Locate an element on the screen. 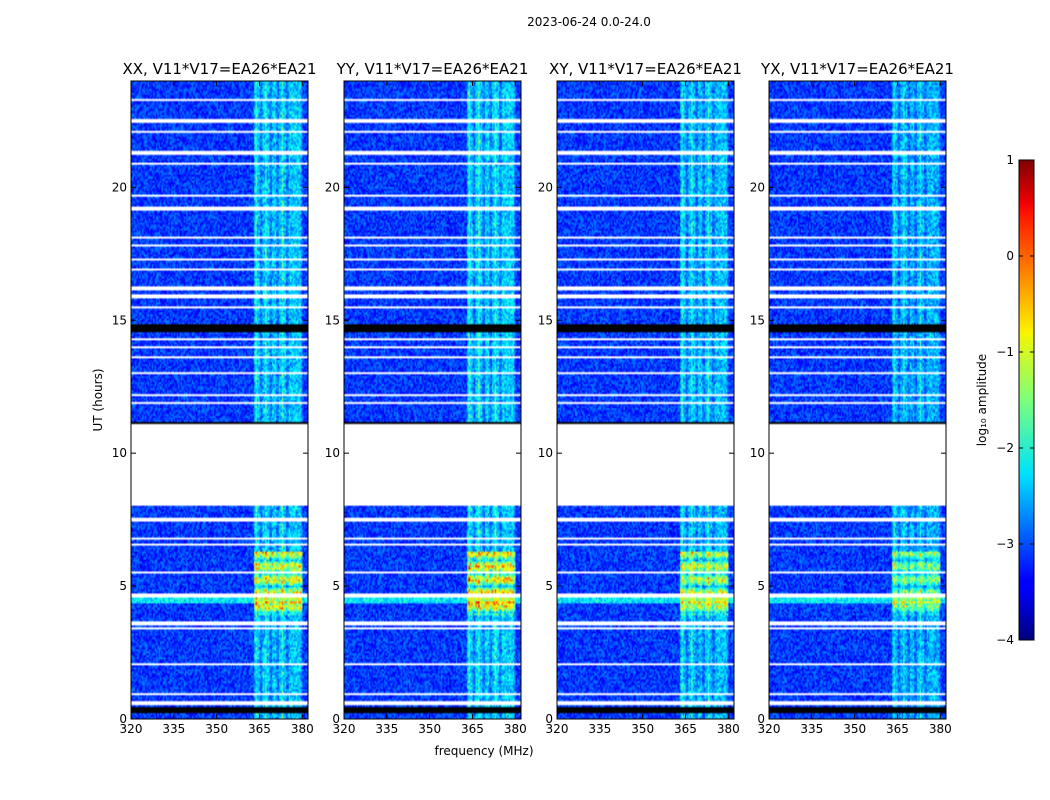 The height and width of the screenshot is (800, 1050). panel-title: XX, V11*V17=EA26*EA21 is located at coordinates (219, 69).